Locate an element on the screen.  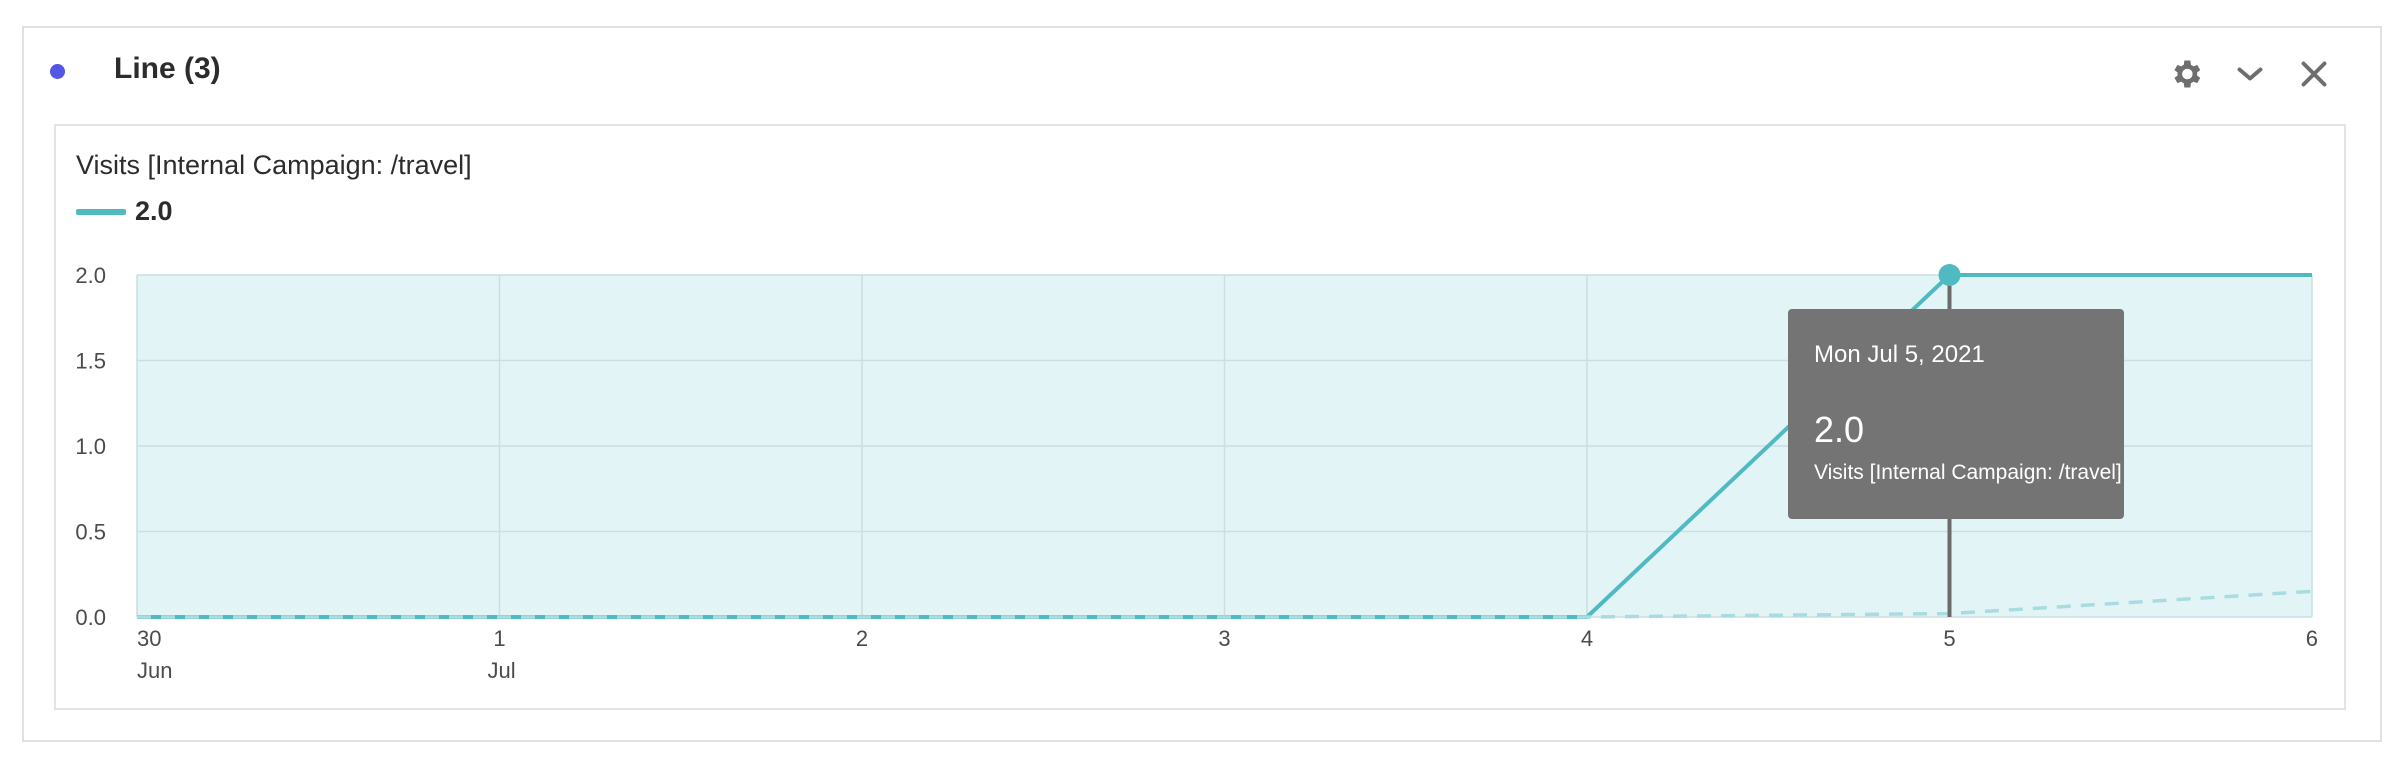
x-tick-day: 5 is located at coordinates (1949, 638).